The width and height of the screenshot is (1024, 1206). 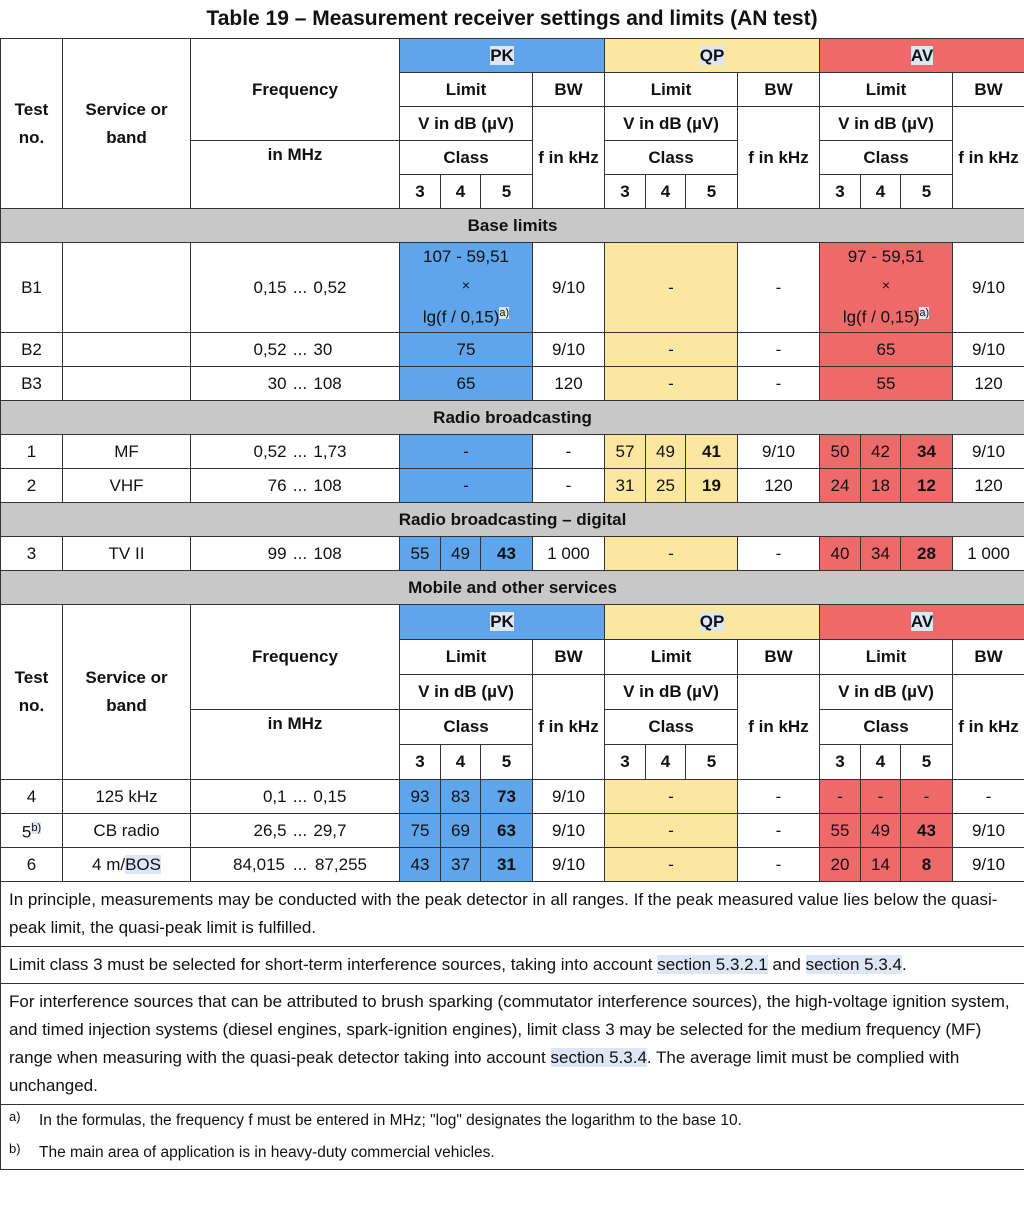 What do you see at coordinates (671, 657) in the screenshot?
I see `header-qp-limit: Limit` at bounding box center [671, 657].